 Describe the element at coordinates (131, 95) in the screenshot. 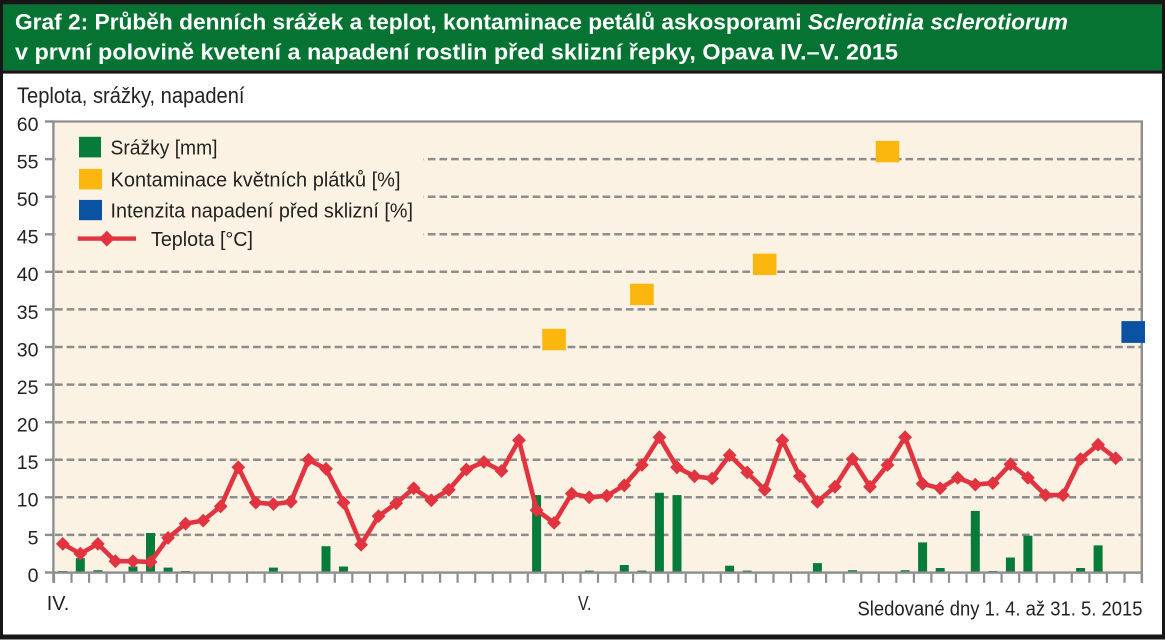

I see `svg-text: Teplota, srážky, napadení` at that location.